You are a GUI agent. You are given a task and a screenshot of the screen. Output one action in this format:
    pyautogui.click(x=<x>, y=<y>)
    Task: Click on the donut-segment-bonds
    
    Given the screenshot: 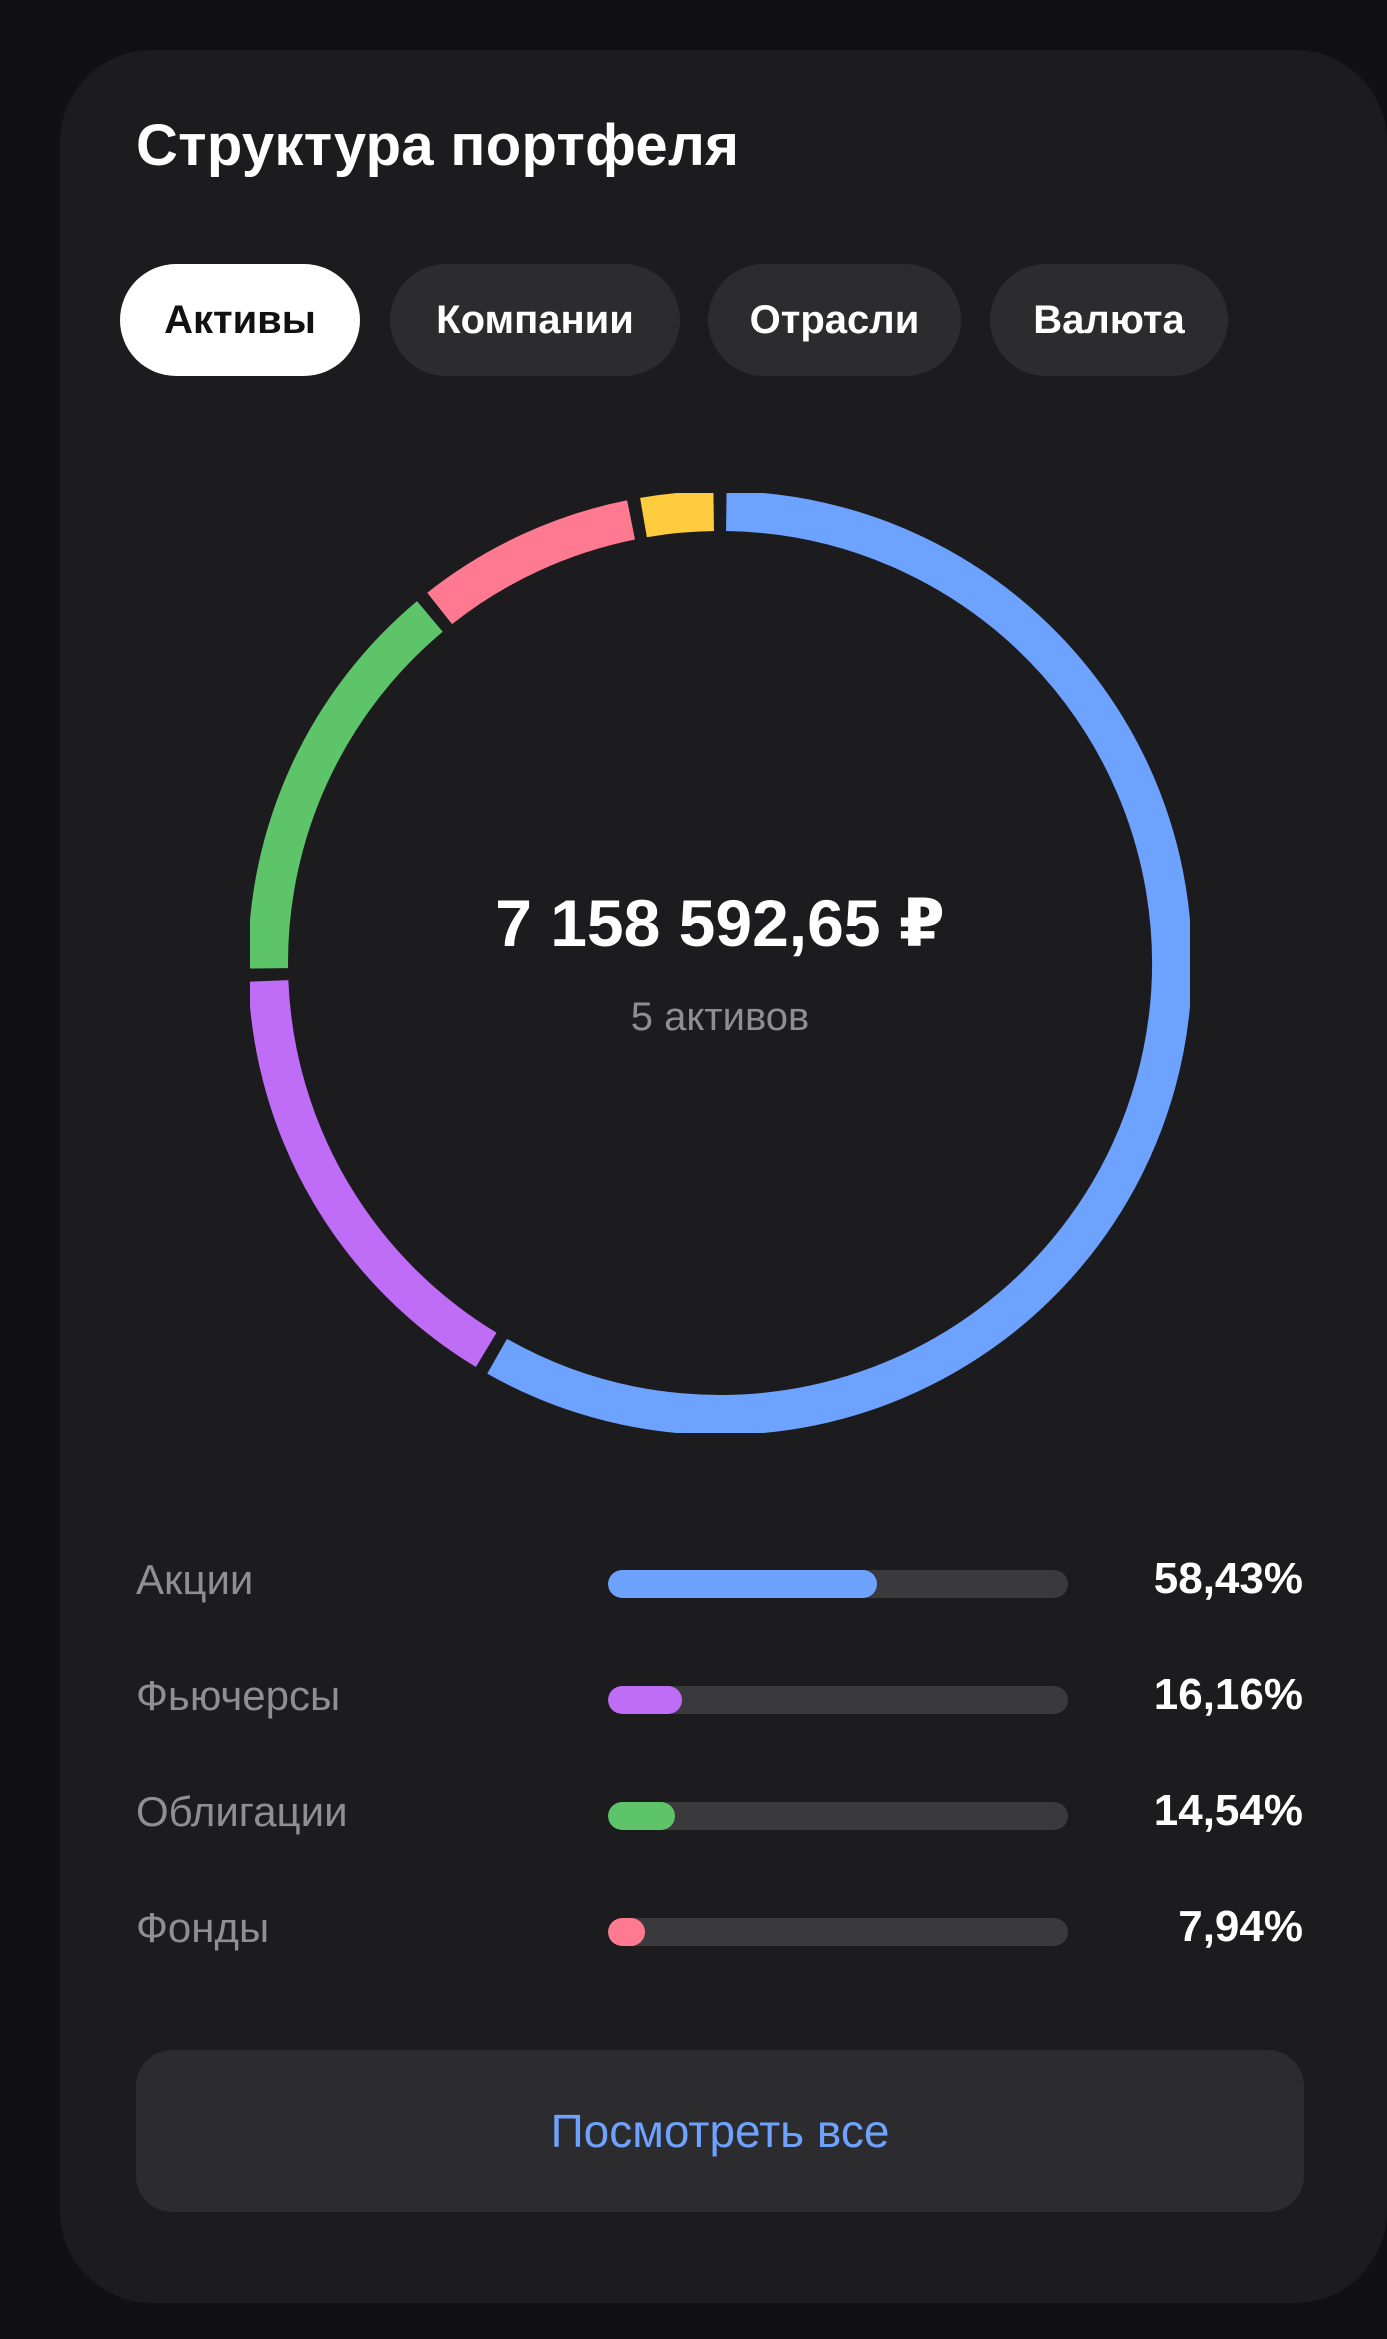 What is the action you would take?
    pyautogui.click(x=346, y=785)
    